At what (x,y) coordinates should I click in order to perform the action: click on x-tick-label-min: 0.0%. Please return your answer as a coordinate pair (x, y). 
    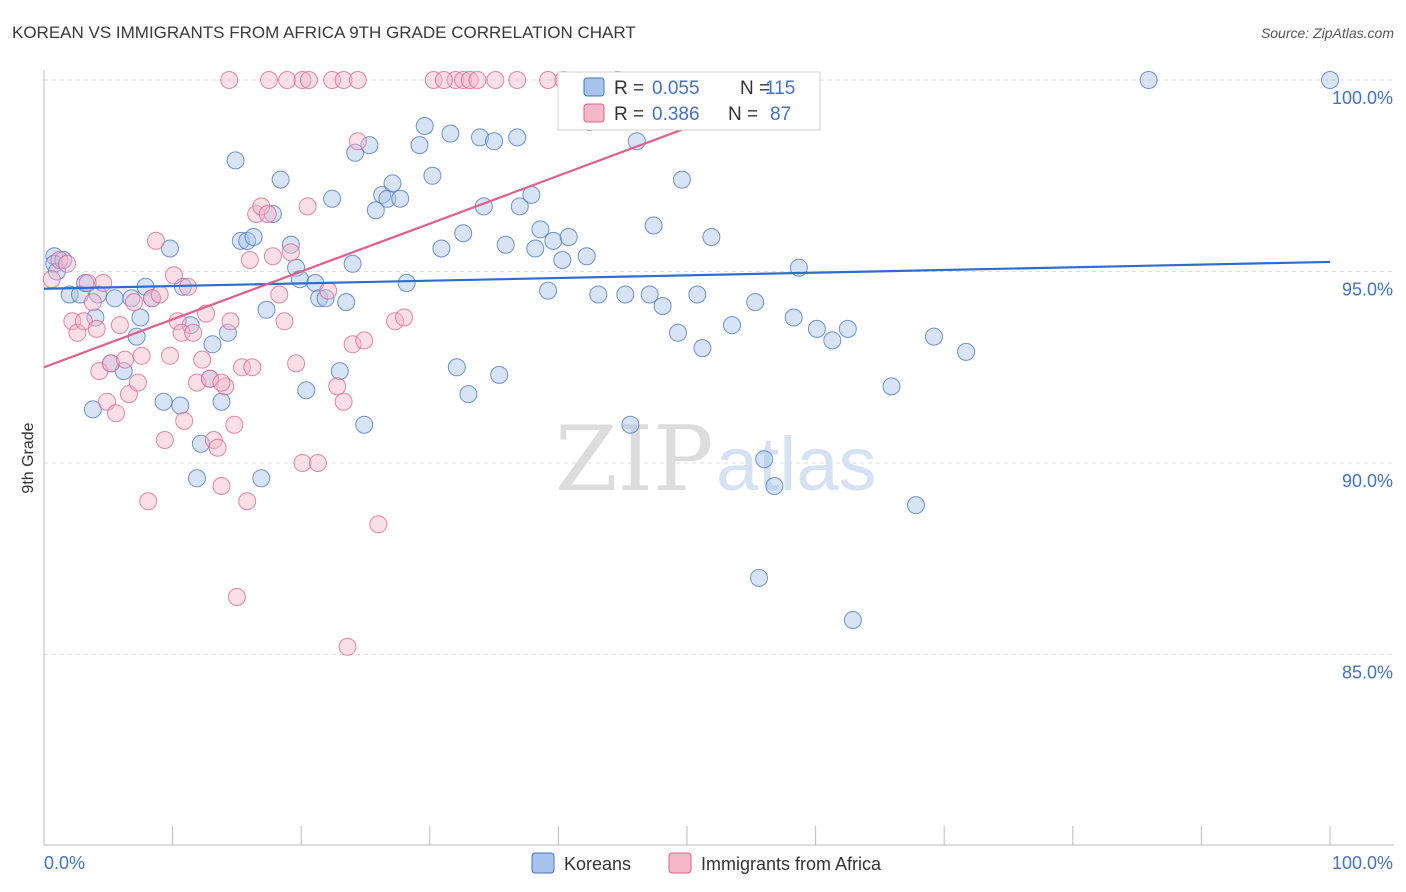
    Looking at the image, I should click on (64, 863).